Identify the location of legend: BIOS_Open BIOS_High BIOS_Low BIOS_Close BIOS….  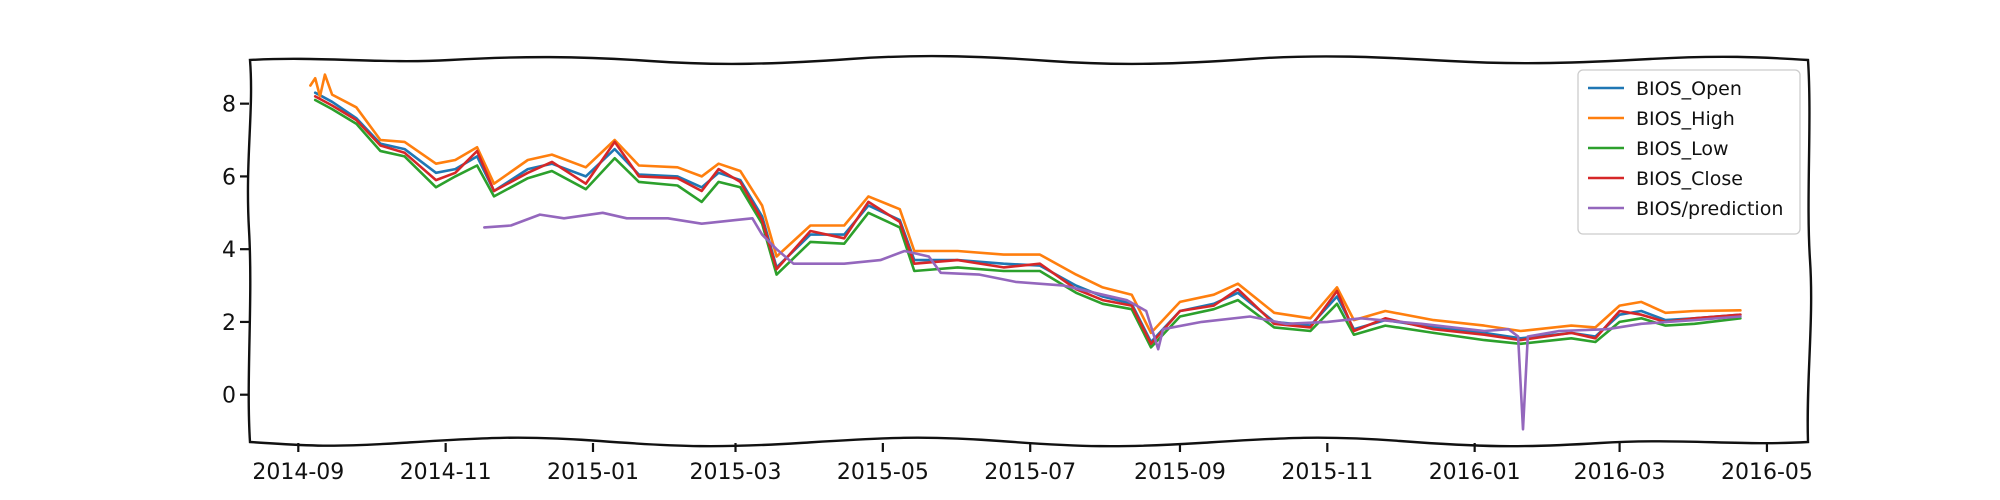
(1689, 152).